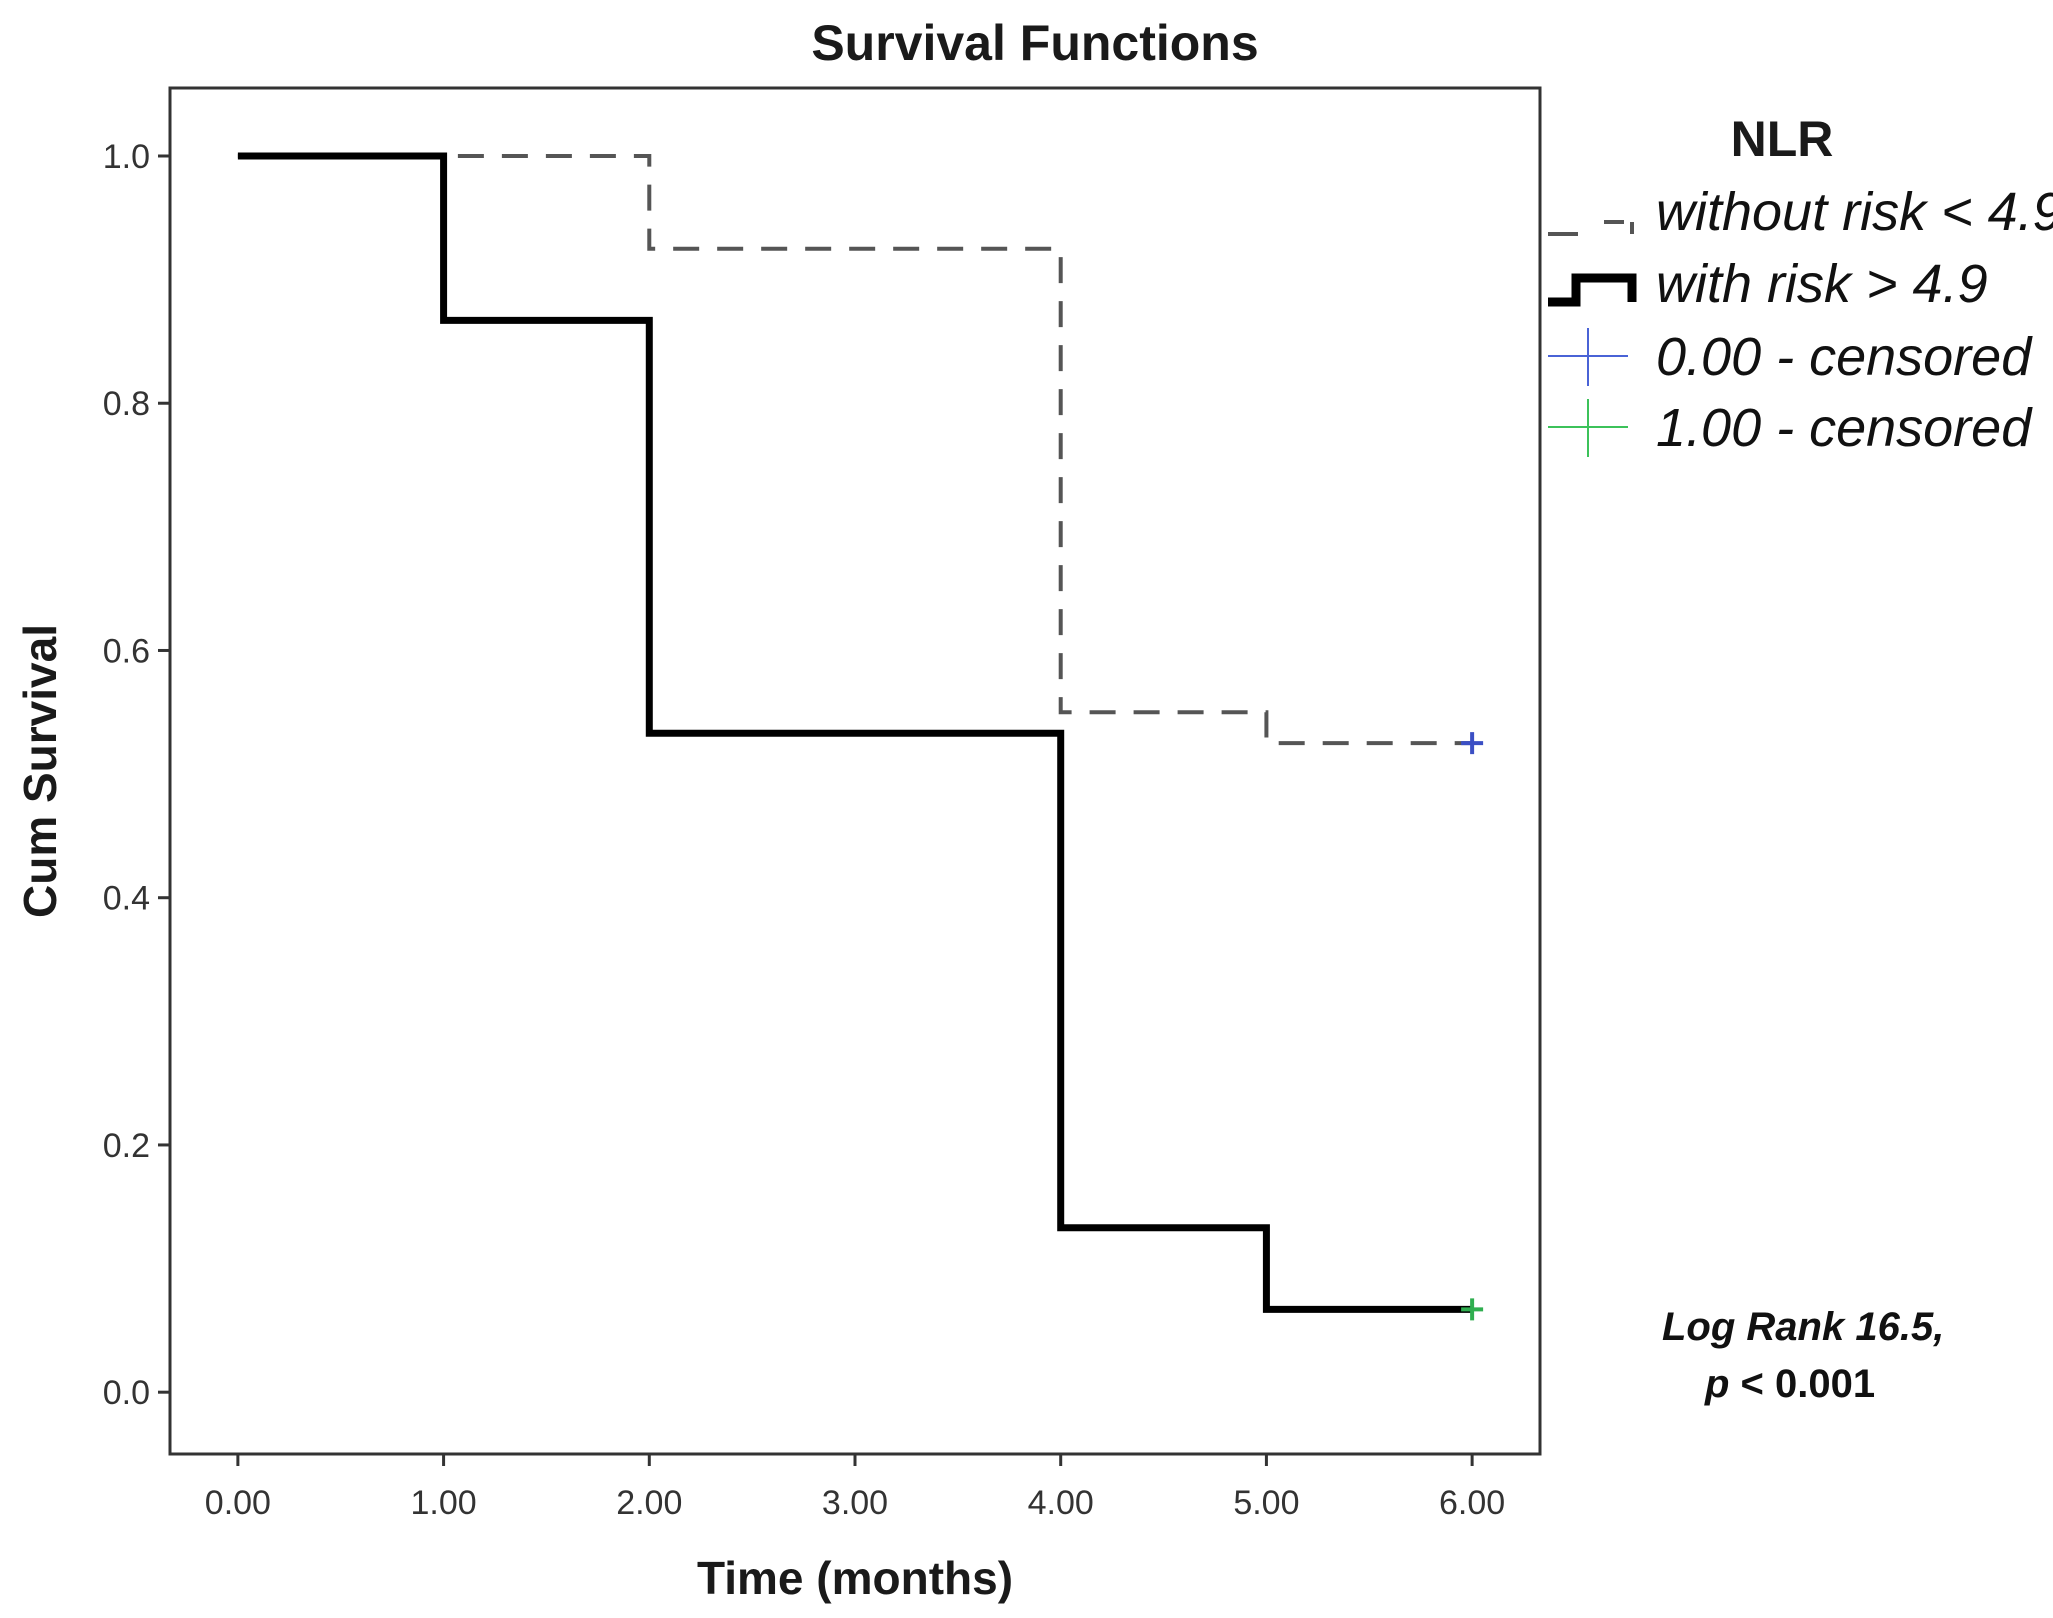 This screenshot has height=1618, width=2053. Describe the element at coordinates (238, 1503) in the screenshot. I see `x-tick-label: 0.00` at that location.